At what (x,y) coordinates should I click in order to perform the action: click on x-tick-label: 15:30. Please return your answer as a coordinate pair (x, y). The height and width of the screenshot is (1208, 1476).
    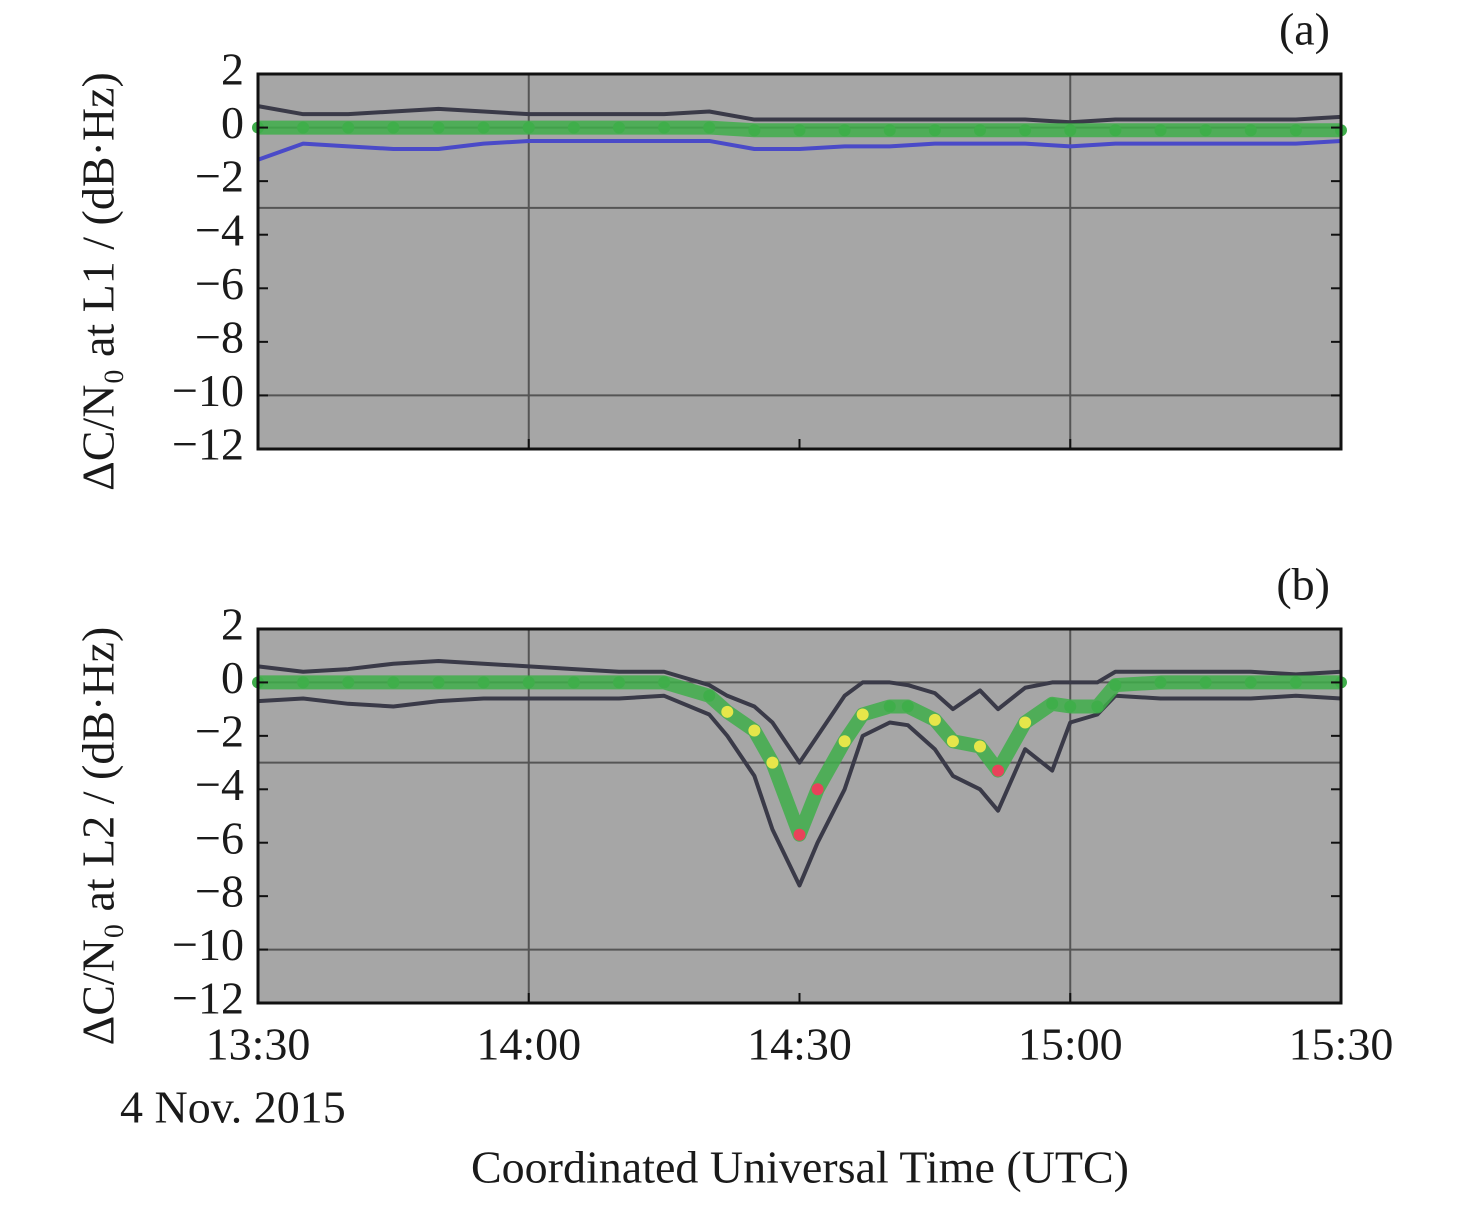
    Looking at the image, I should click on (1341, 1044).